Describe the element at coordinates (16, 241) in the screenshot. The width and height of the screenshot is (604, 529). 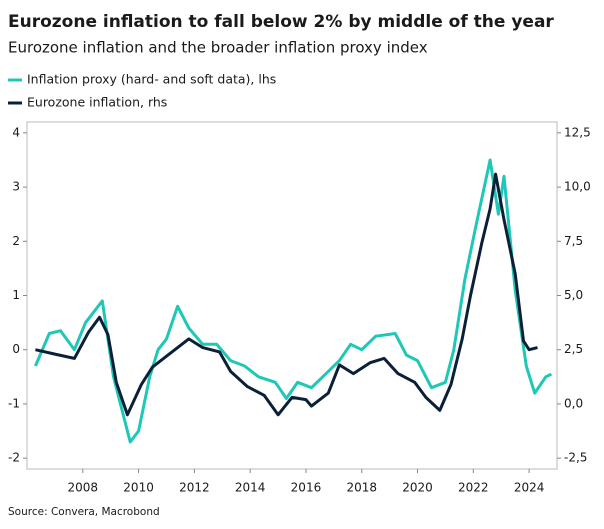
I see `y-tick-label: 2` at that location.